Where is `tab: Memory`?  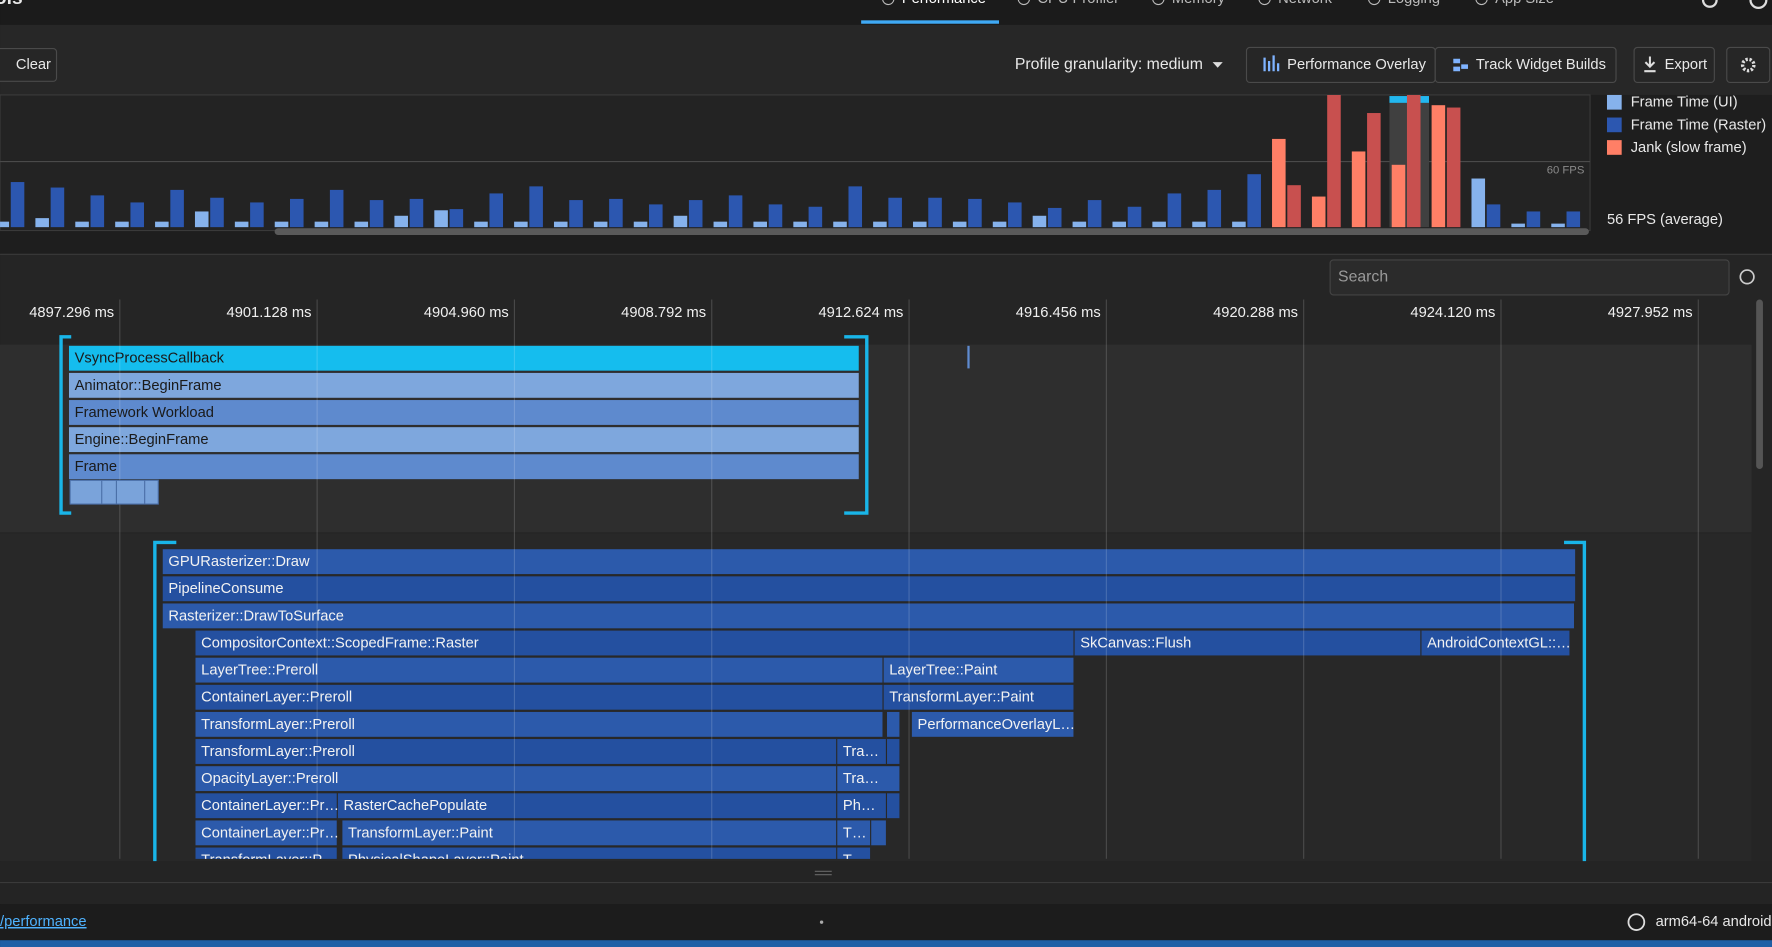
tab: Memory is located at coordinates (1199, 3).